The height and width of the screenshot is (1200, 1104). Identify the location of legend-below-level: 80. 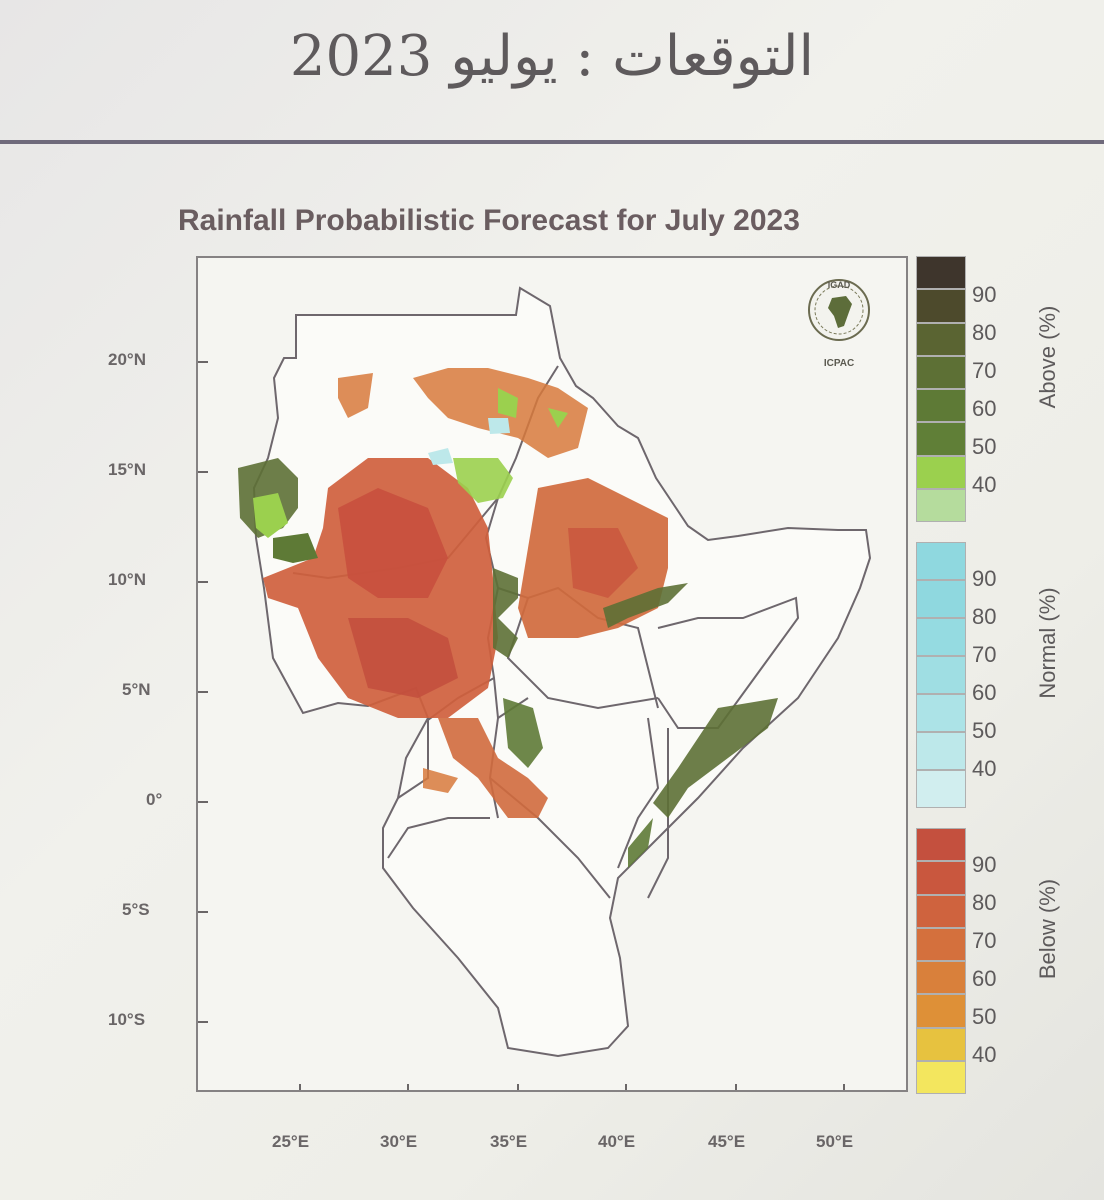
(984, 902).